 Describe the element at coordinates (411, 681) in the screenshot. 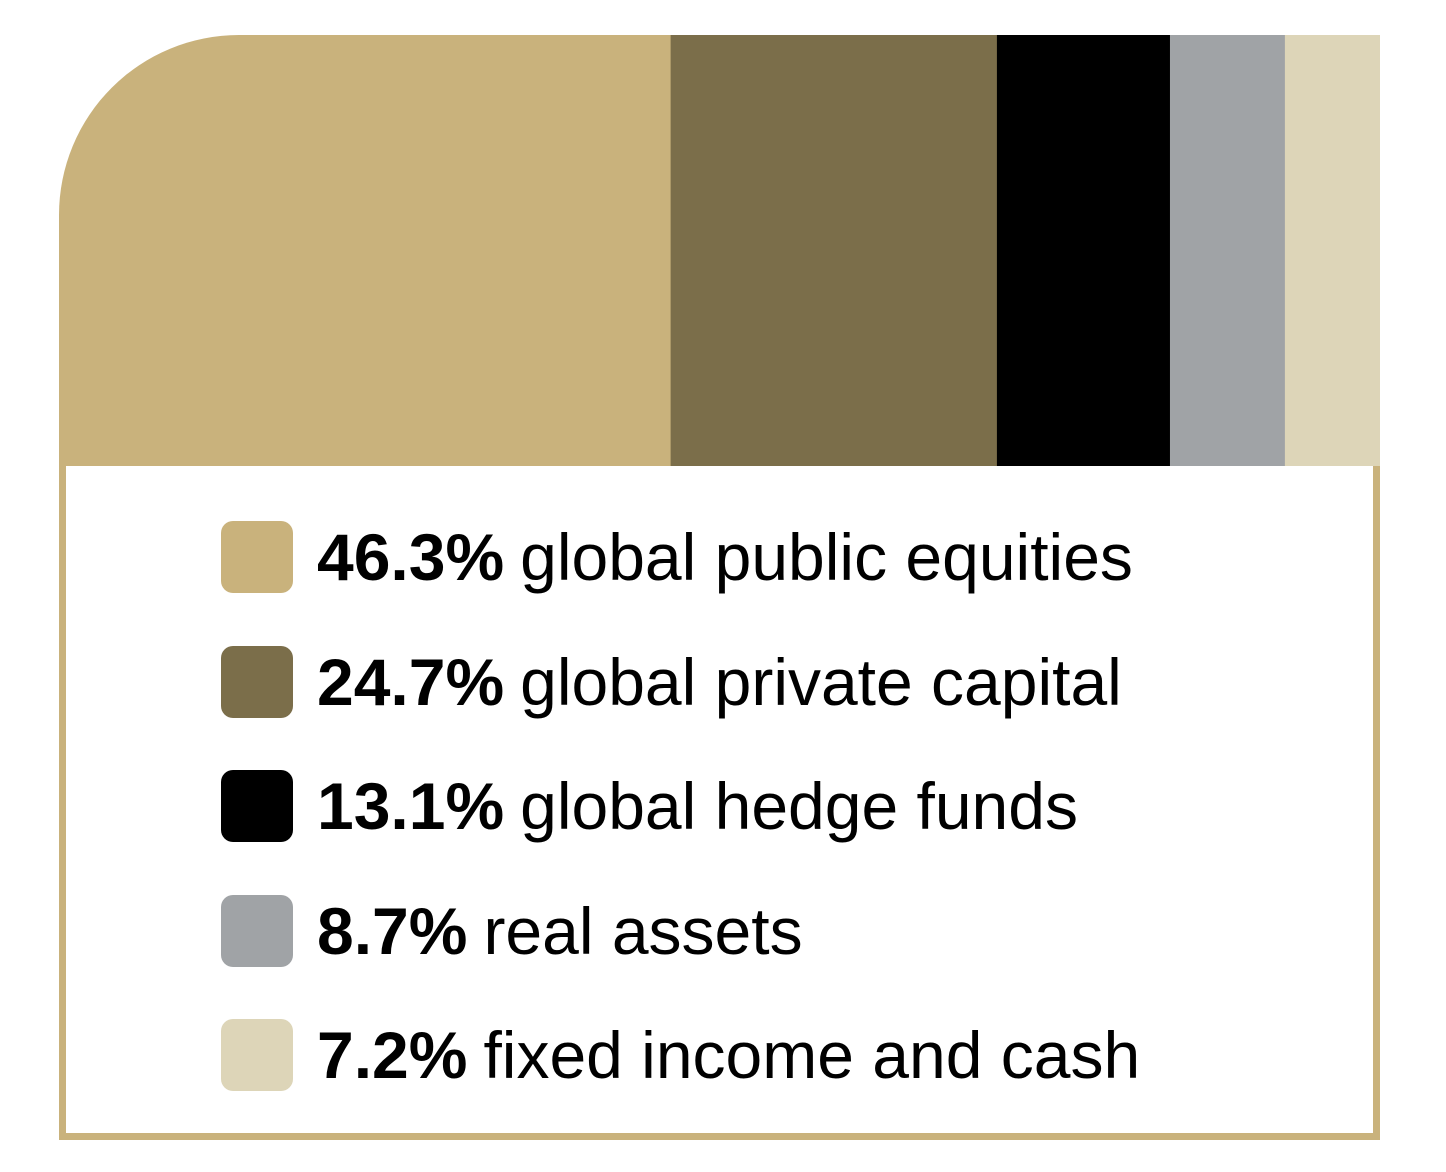

I see `legend-value: 24.7%` at that location.